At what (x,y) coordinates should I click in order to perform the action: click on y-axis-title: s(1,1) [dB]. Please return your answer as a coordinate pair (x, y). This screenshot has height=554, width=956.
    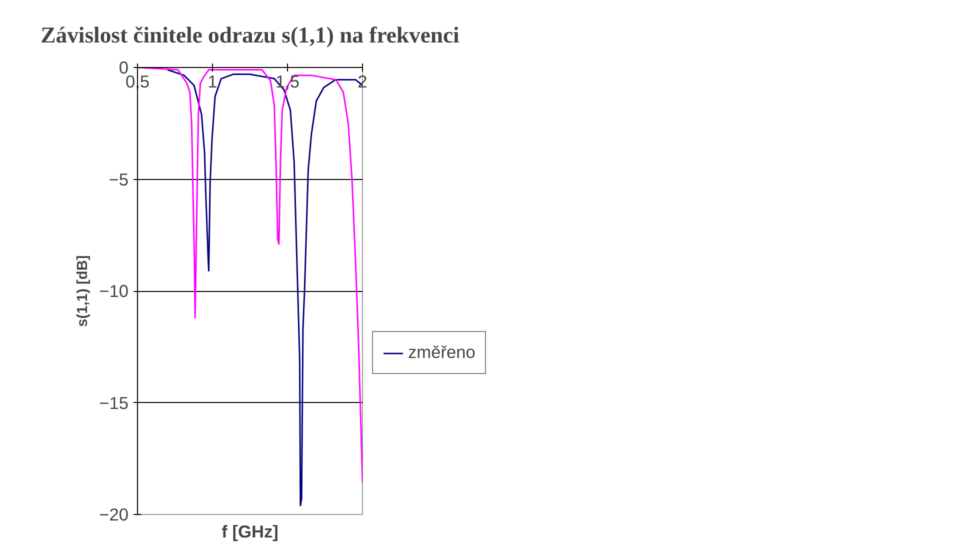
    Looking at the image, I should click on (83, 291).